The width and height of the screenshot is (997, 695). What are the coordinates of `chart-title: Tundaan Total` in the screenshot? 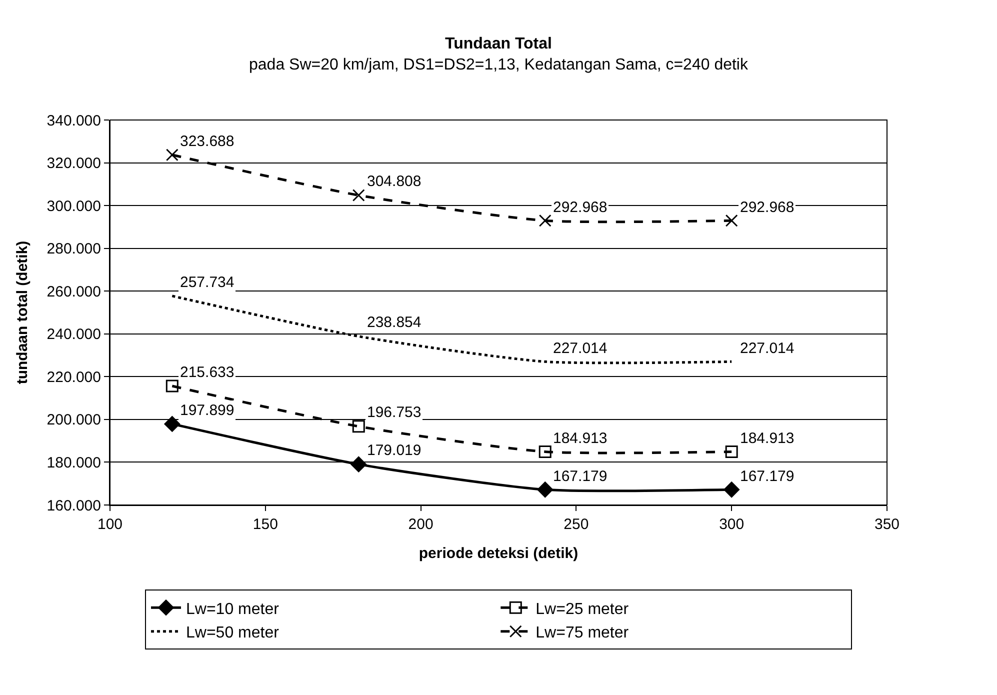 It's located at (498, 44).